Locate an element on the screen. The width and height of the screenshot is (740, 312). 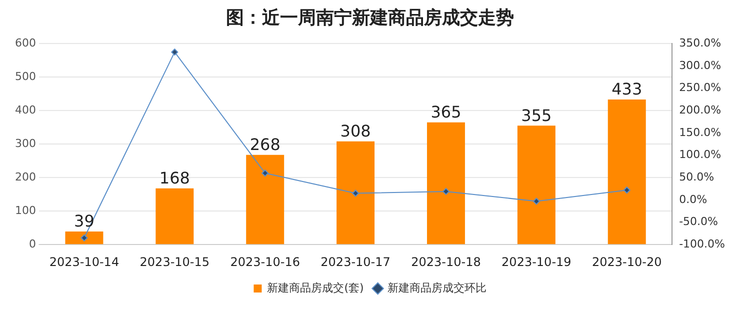
y2-tick-label: 300.0% is located at coordinates (700, 65).